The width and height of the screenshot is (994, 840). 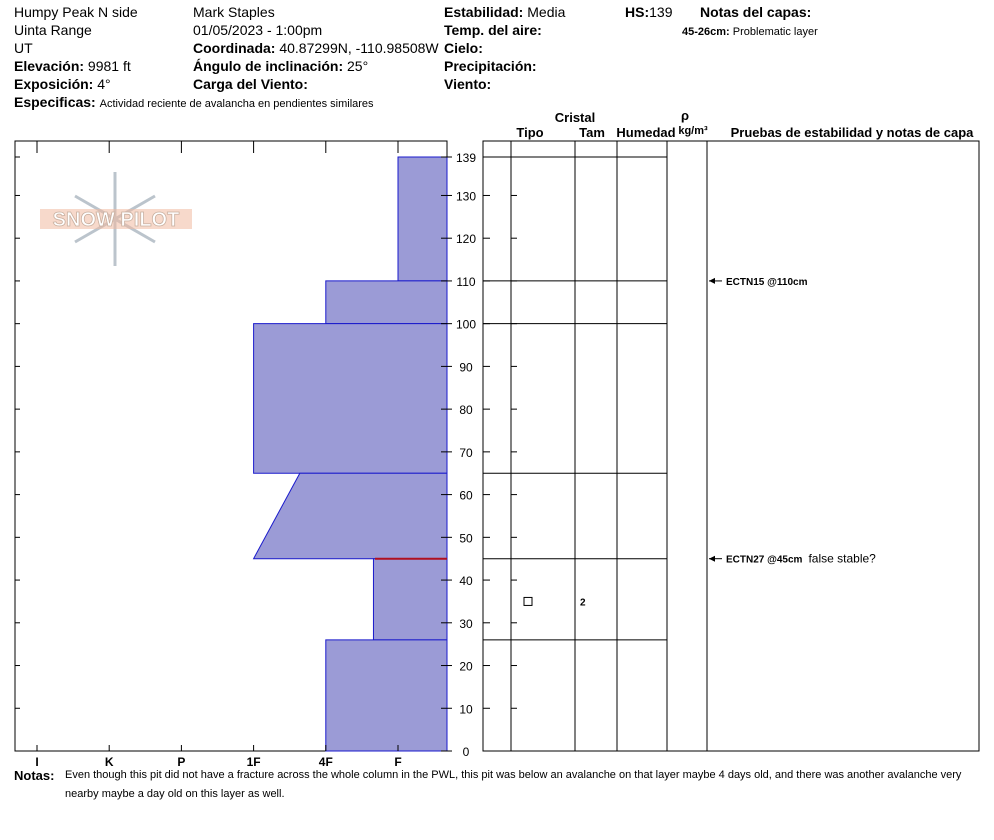 I want to click on crystal-symbol, so click(x=528, y=601).